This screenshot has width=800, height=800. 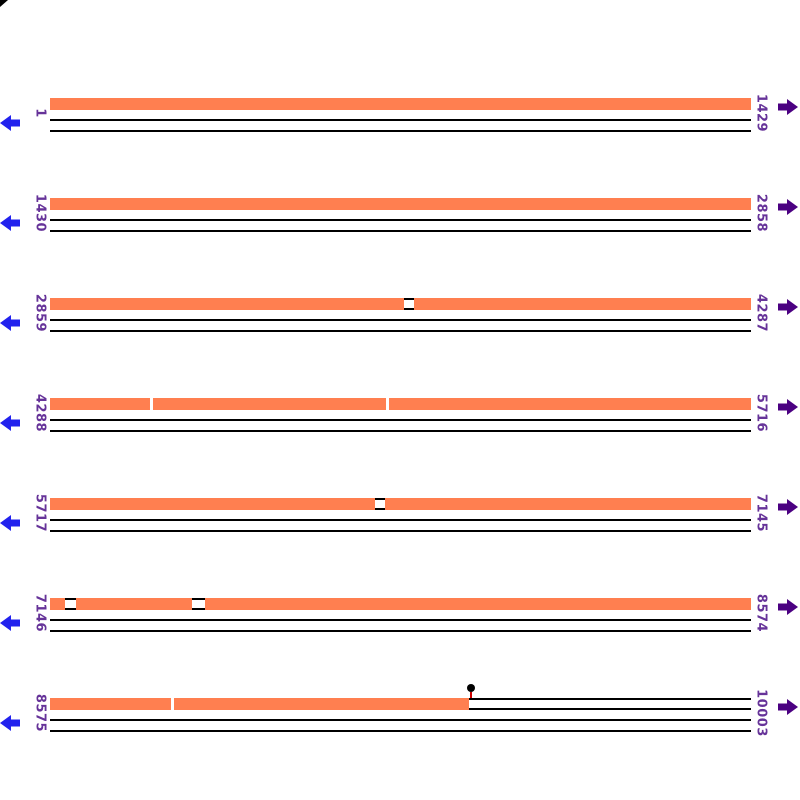 What do you see at coordinates (761, 213) in the screenshot?
I see `segment-end-label: 2858` at bounding box center [761, 213].